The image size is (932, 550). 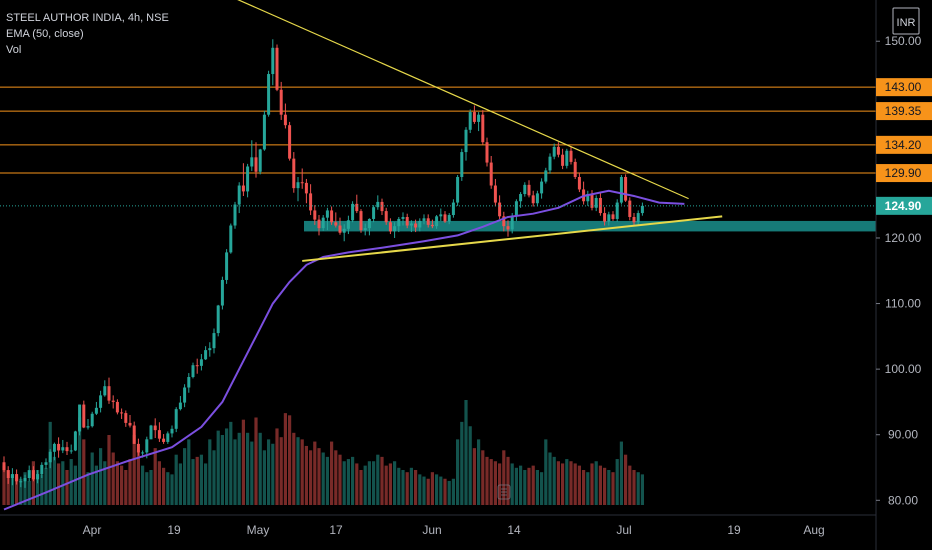 I want to click on volume-indicator-label: Vol, so click(x=14, y=50).